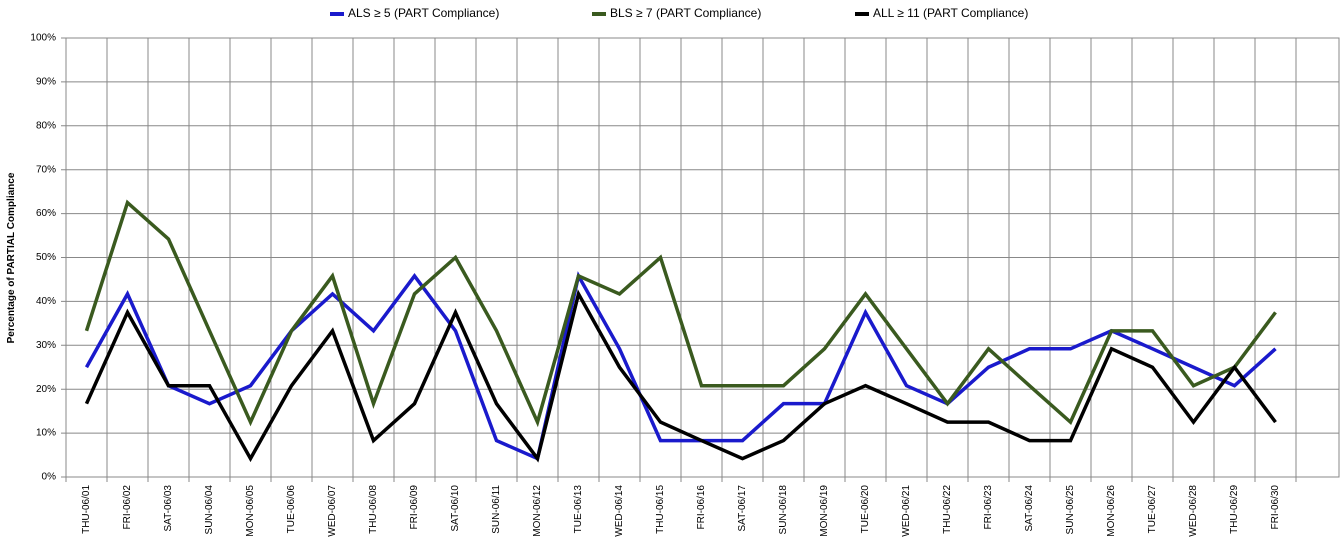 The height and width of the screenshot is (552, 1341). Describe the element at coordinates (46, 82) in the screenshot. I see `y-tick-label: 90%` at that location.